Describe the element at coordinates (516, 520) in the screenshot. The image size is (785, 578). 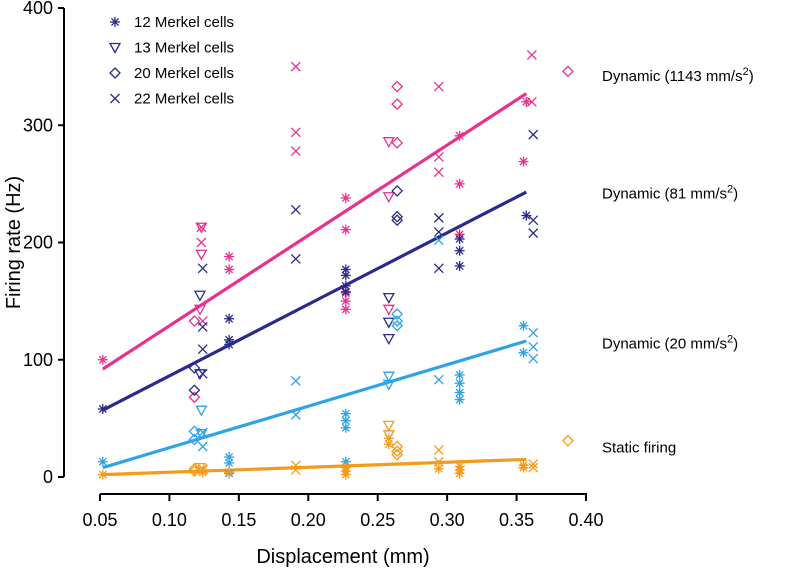
I see `x-tick-label: 0.35` at that location.